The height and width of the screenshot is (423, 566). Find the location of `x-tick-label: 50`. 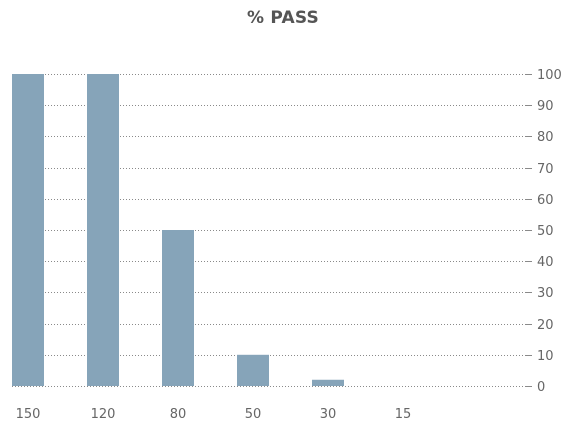

x-tick-label: 50 is located at coordinates (253, 414).